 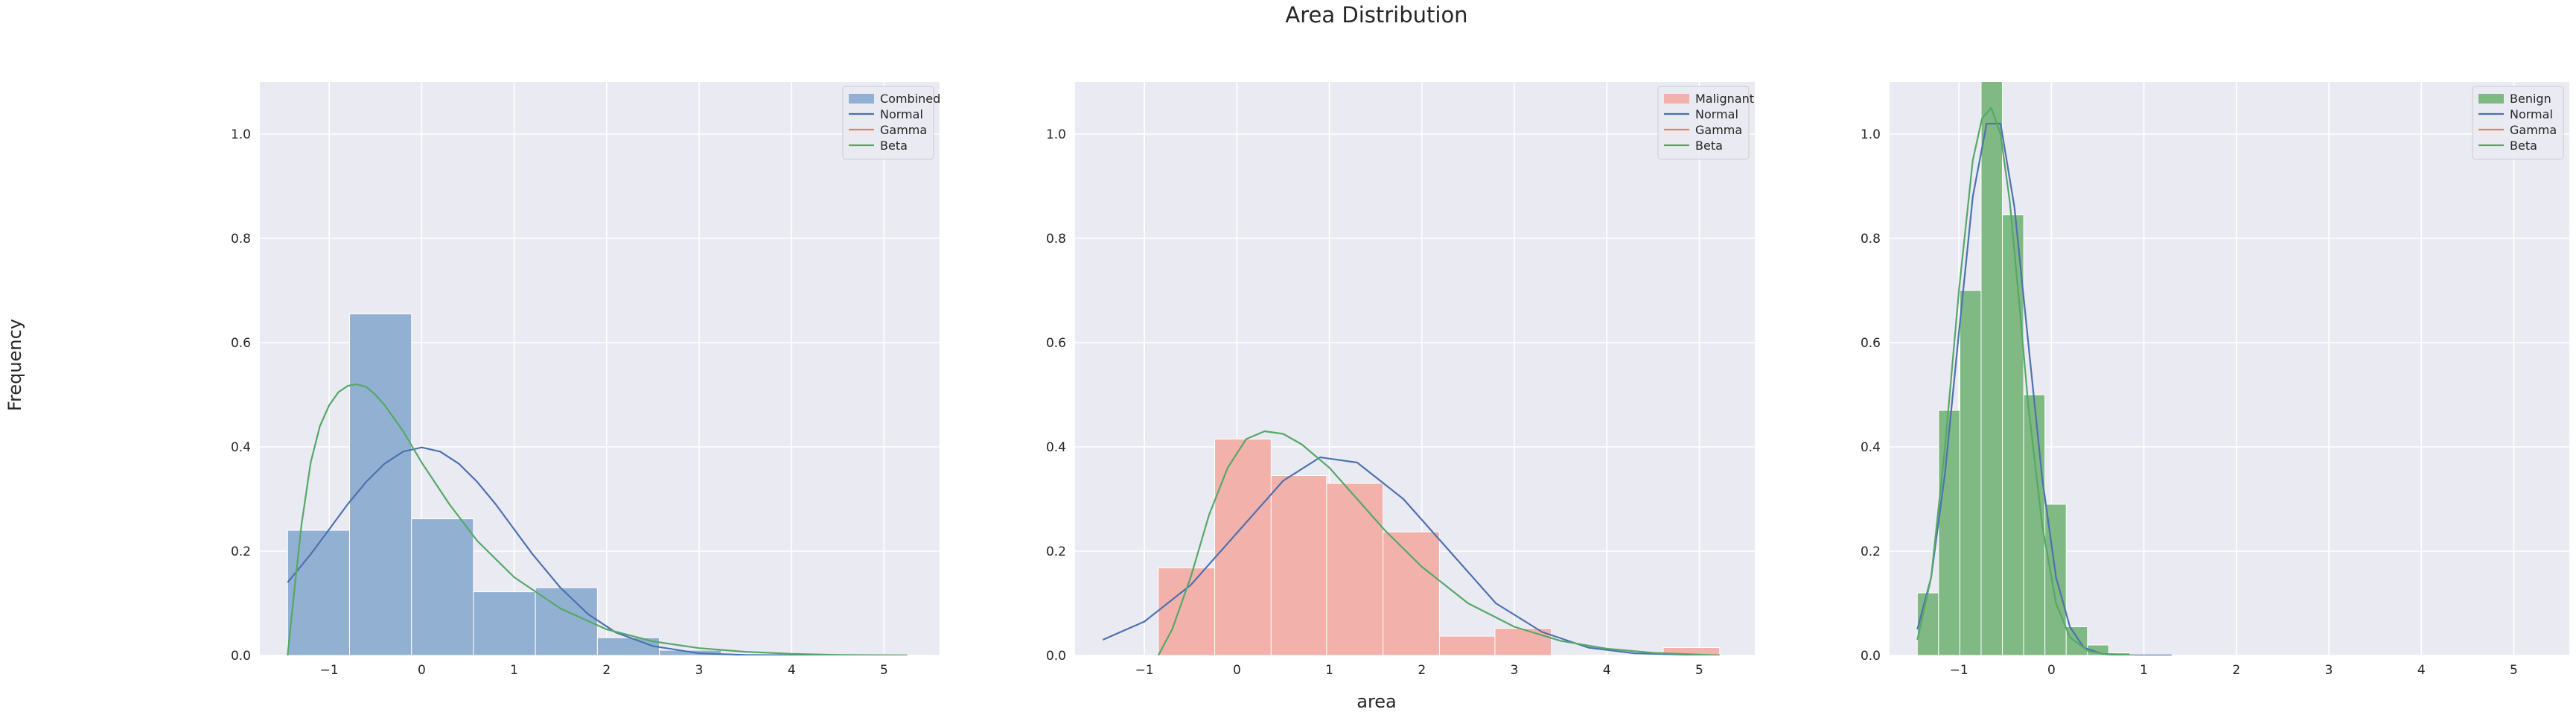 I want to click on y-axis-label: Frequency, so click(x=15, y=365).